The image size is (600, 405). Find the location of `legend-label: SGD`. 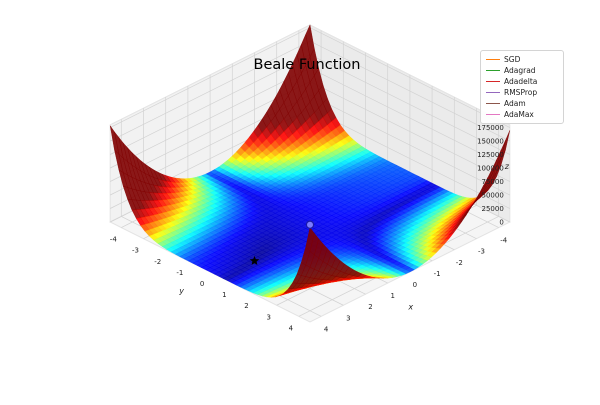

legend-label: SGD is located at coordinates (512, 59).